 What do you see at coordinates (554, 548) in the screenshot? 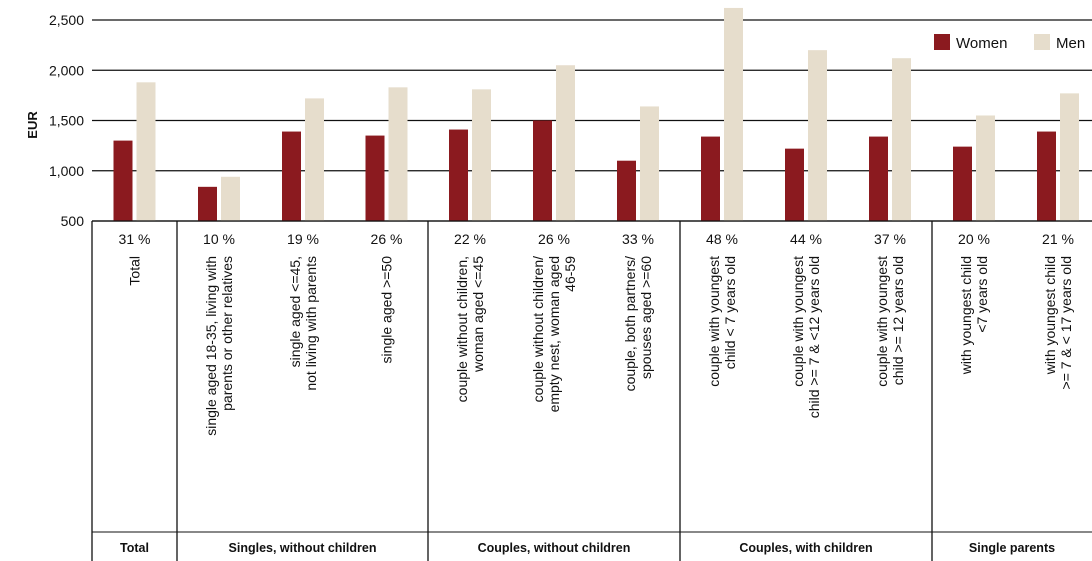
I see `group-label: Couples, without children` at bounding box center [554, 548].